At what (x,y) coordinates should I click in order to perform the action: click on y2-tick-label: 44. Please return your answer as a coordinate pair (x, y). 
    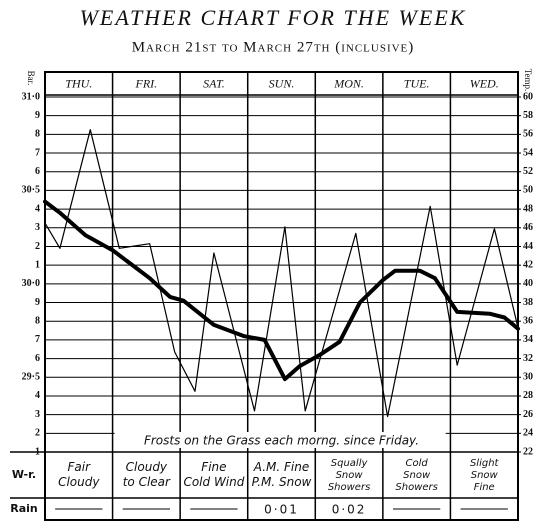
    Looking at the image, I should click on (528, 246).